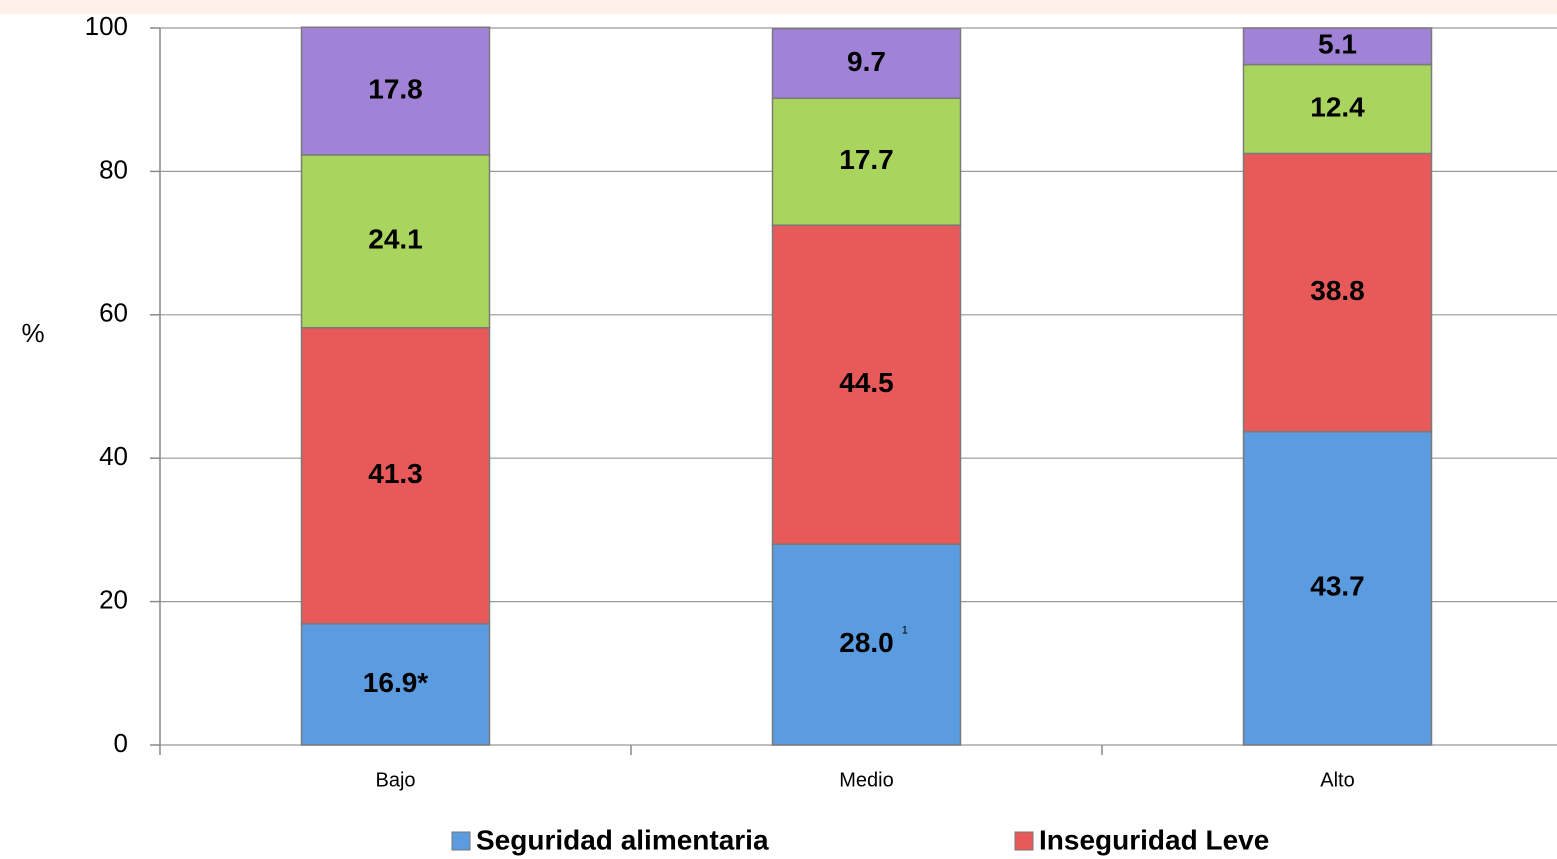  Describe the element at coordinates (113, 313) in the screenshot. I see `y-tick-label: 60` at that location.